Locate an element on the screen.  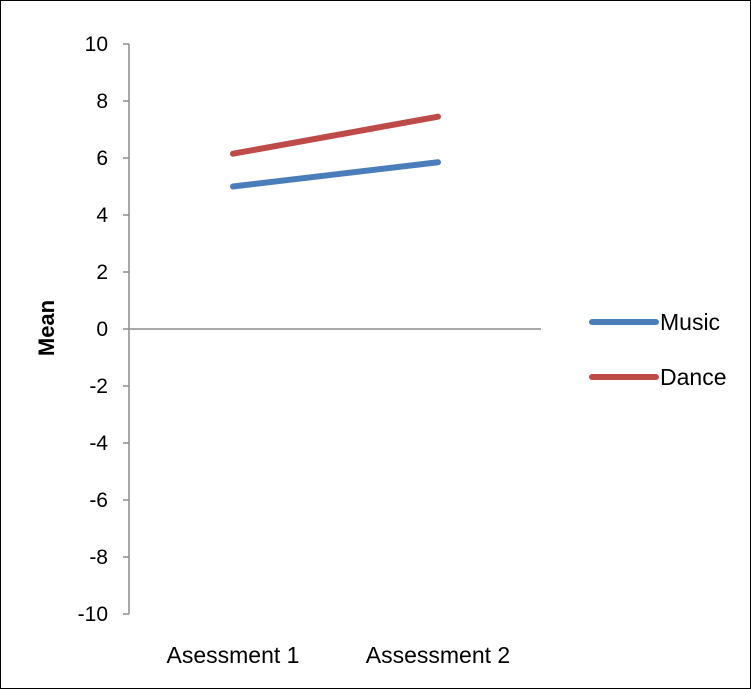
series-lines is located at coordinates (335, 151).